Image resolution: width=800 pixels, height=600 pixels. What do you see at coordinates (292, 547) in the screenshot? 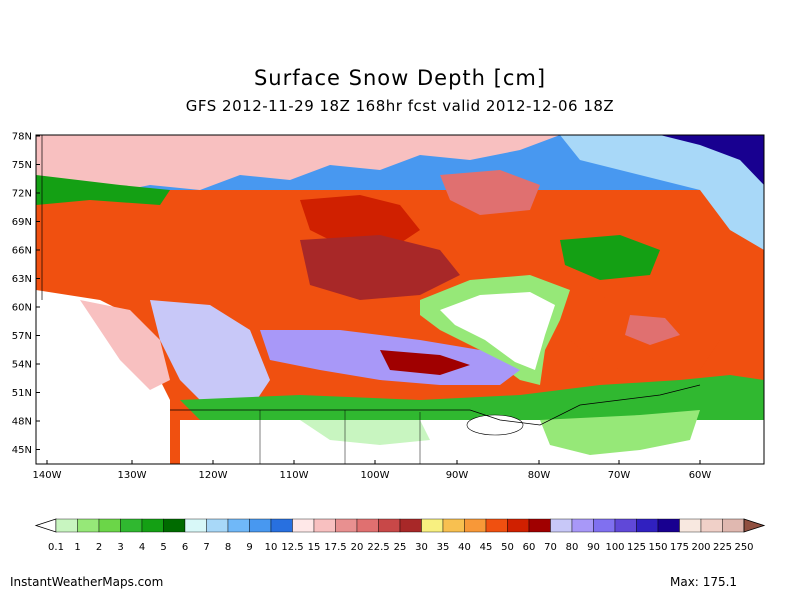
I see `legend-label: 12.5` at bounding box center [292, 547].